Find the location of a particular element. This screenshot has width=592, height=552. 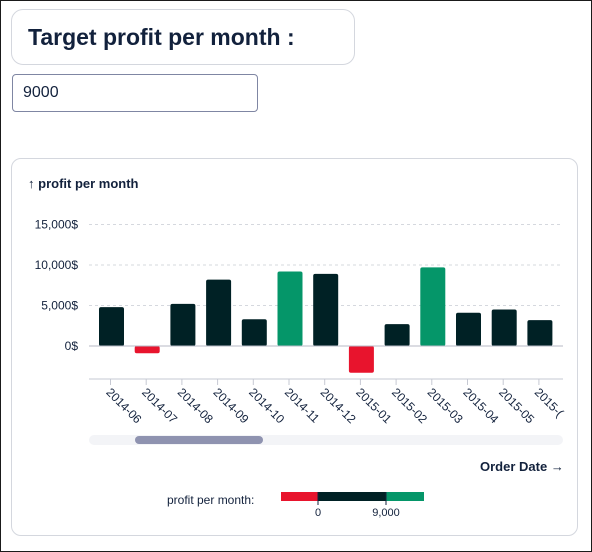

x-tick-label: 2015-01 is located at coordinates (373, 405).